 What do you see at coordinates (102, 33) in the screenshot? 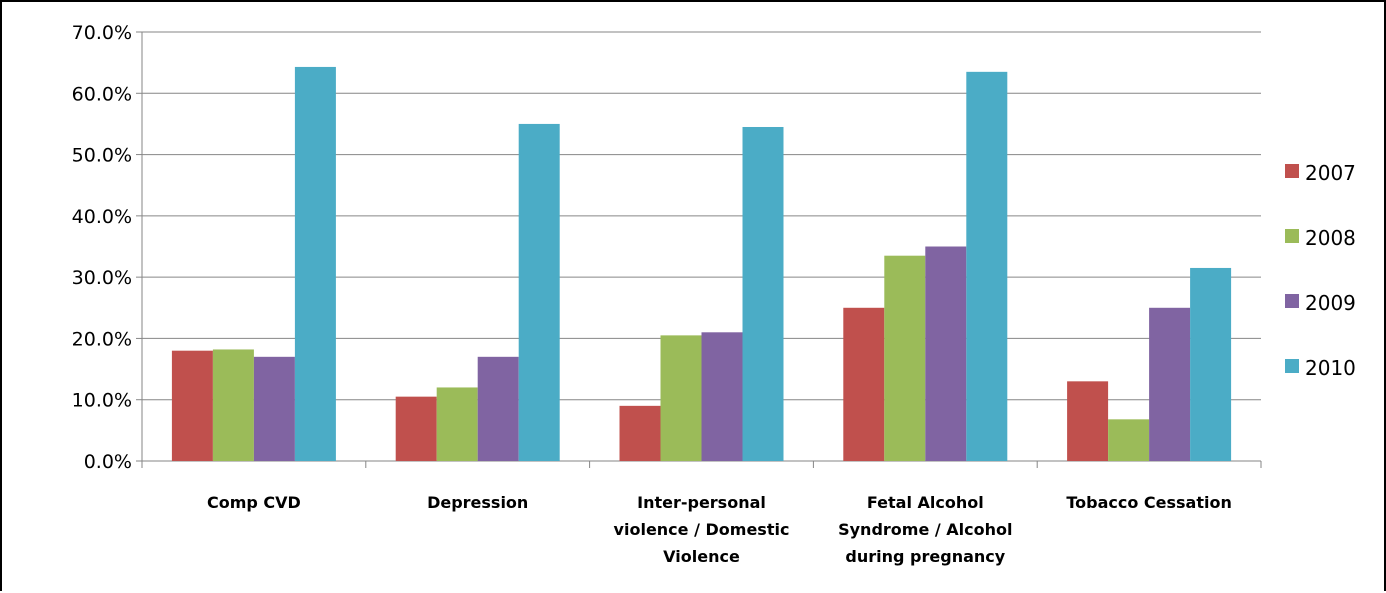
I see `y-tick-label: 70.0%` at bounding box center [102, 33].